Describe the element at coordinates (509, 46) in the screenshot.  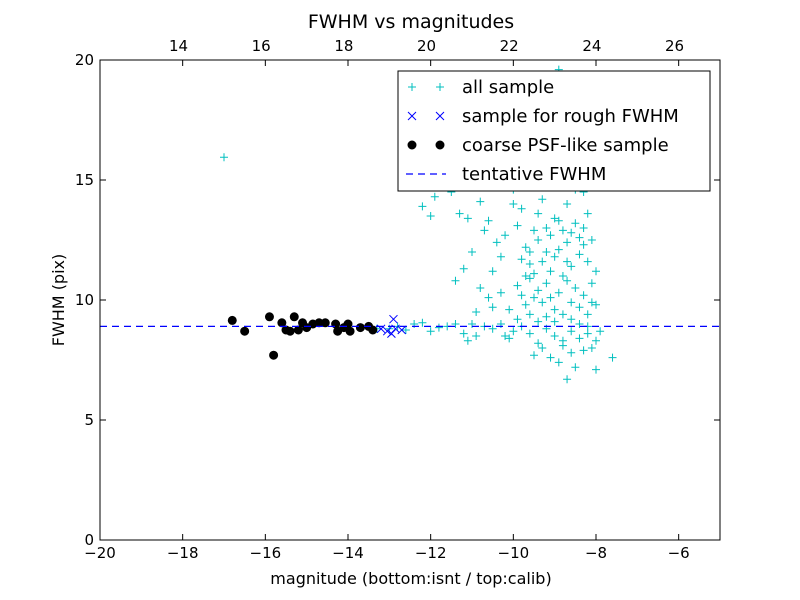
I see `top-tick-label: 22` at that location.